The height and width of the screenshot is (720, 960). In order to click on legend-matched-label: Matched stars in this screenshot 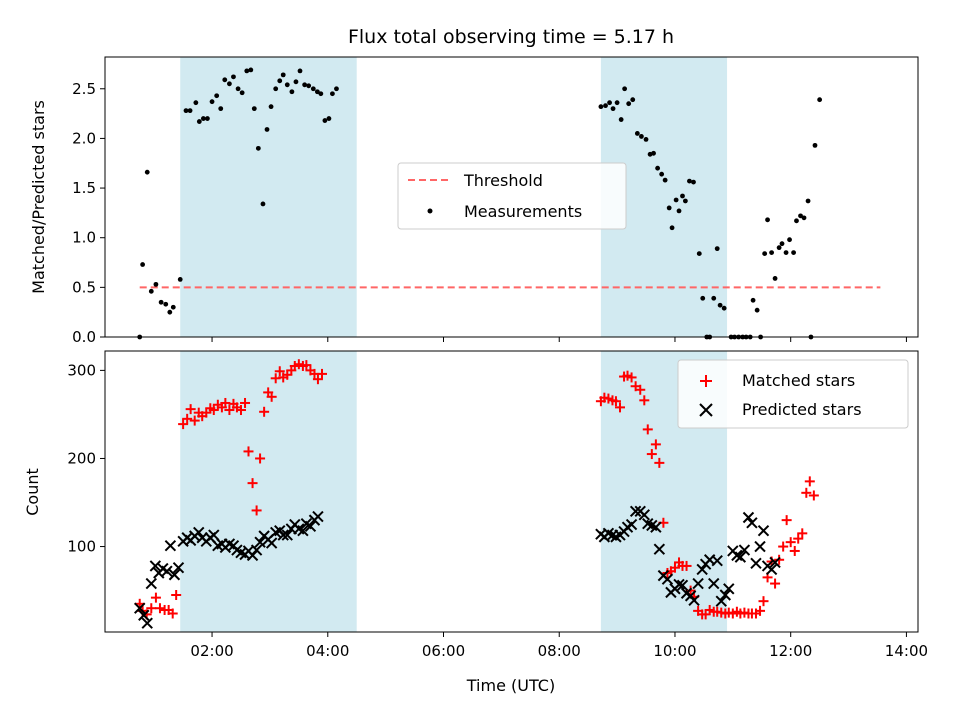, I will do `click(798, 380)`.